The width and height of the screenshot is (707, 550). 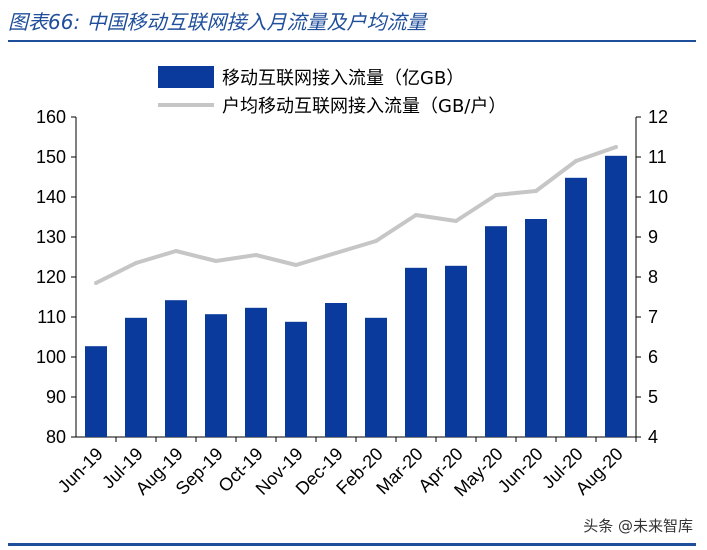 What do you see at coordinates (56, 437) in the screenshot?
I see `y-left-tick-label: 80` at bounding box center [56, 437].